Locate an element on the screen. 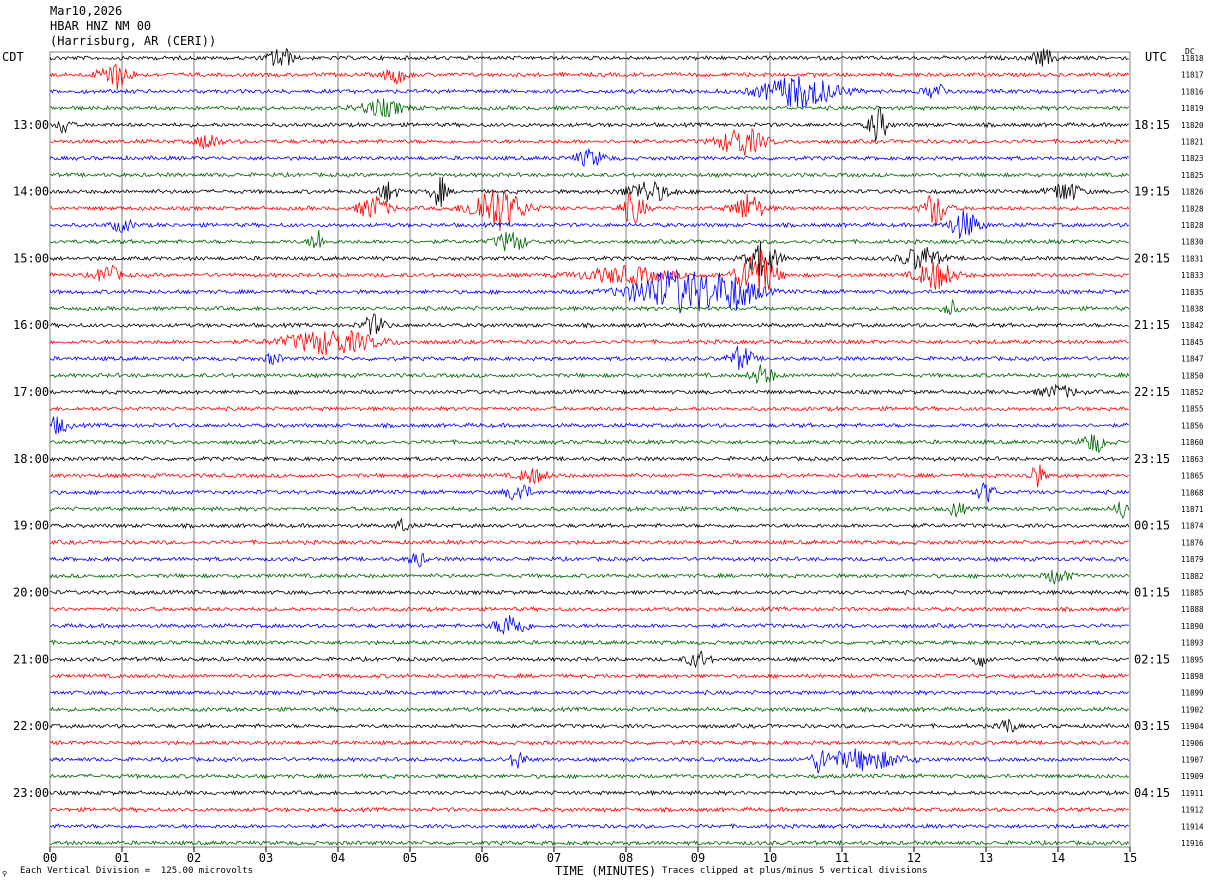 The width and height of the screenshot is (1210, 886). dc-value: 11847 is located at coordinates (1192, 359).